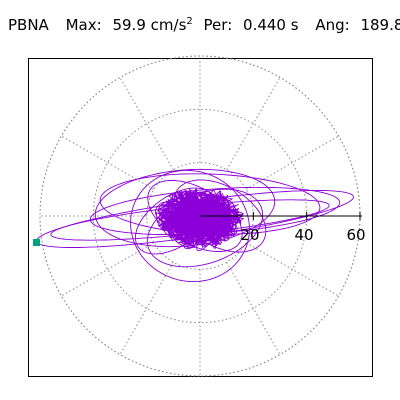  I want to click on max-point-marker, so click(36, 242).